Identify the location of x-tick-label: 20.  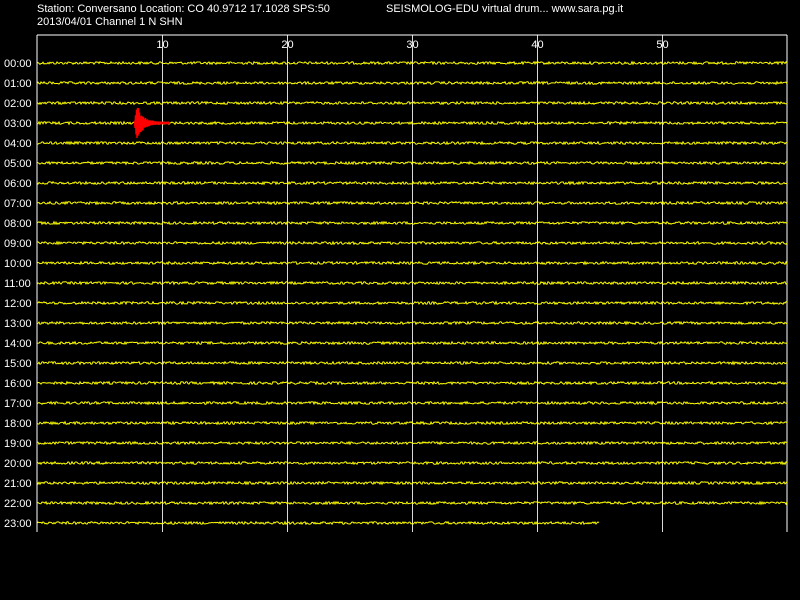
(287, 45).